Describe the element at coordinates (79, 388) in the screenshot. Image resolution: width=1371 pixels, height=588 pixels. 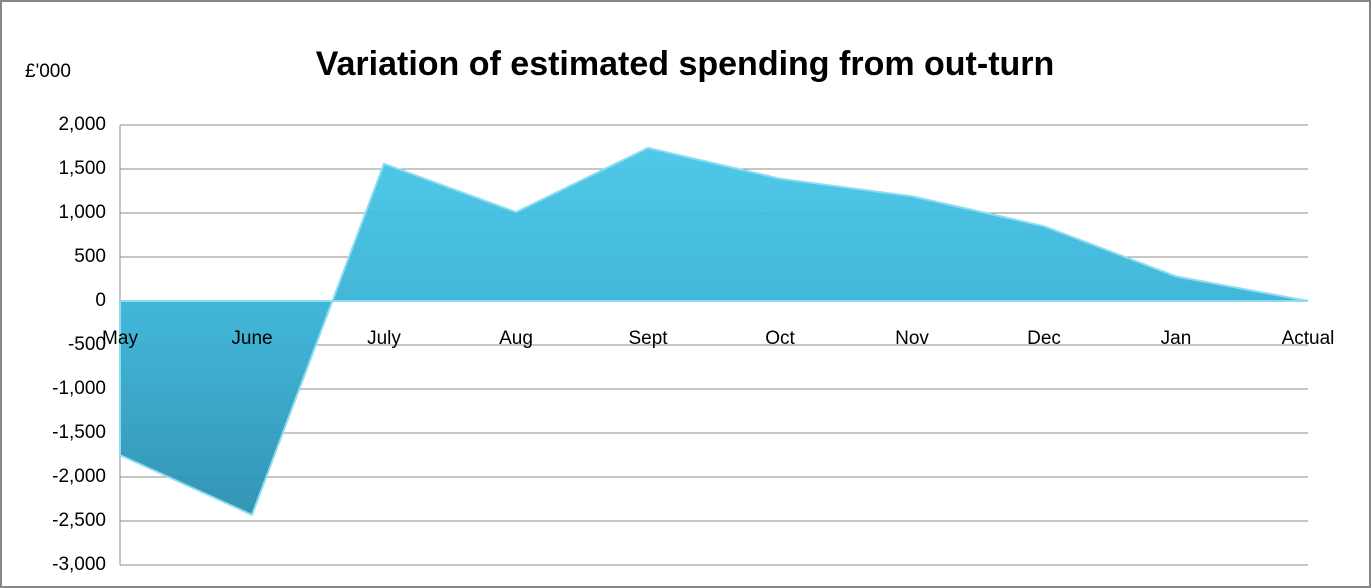
I see `y-tick-label: -1,000` at that location.